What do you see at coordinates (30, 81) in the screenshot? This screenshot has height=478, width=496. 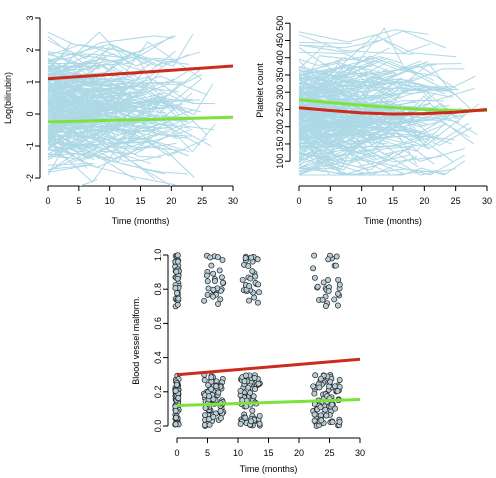 I see `y-tick-label: 1` at bounding box center [30, 81].